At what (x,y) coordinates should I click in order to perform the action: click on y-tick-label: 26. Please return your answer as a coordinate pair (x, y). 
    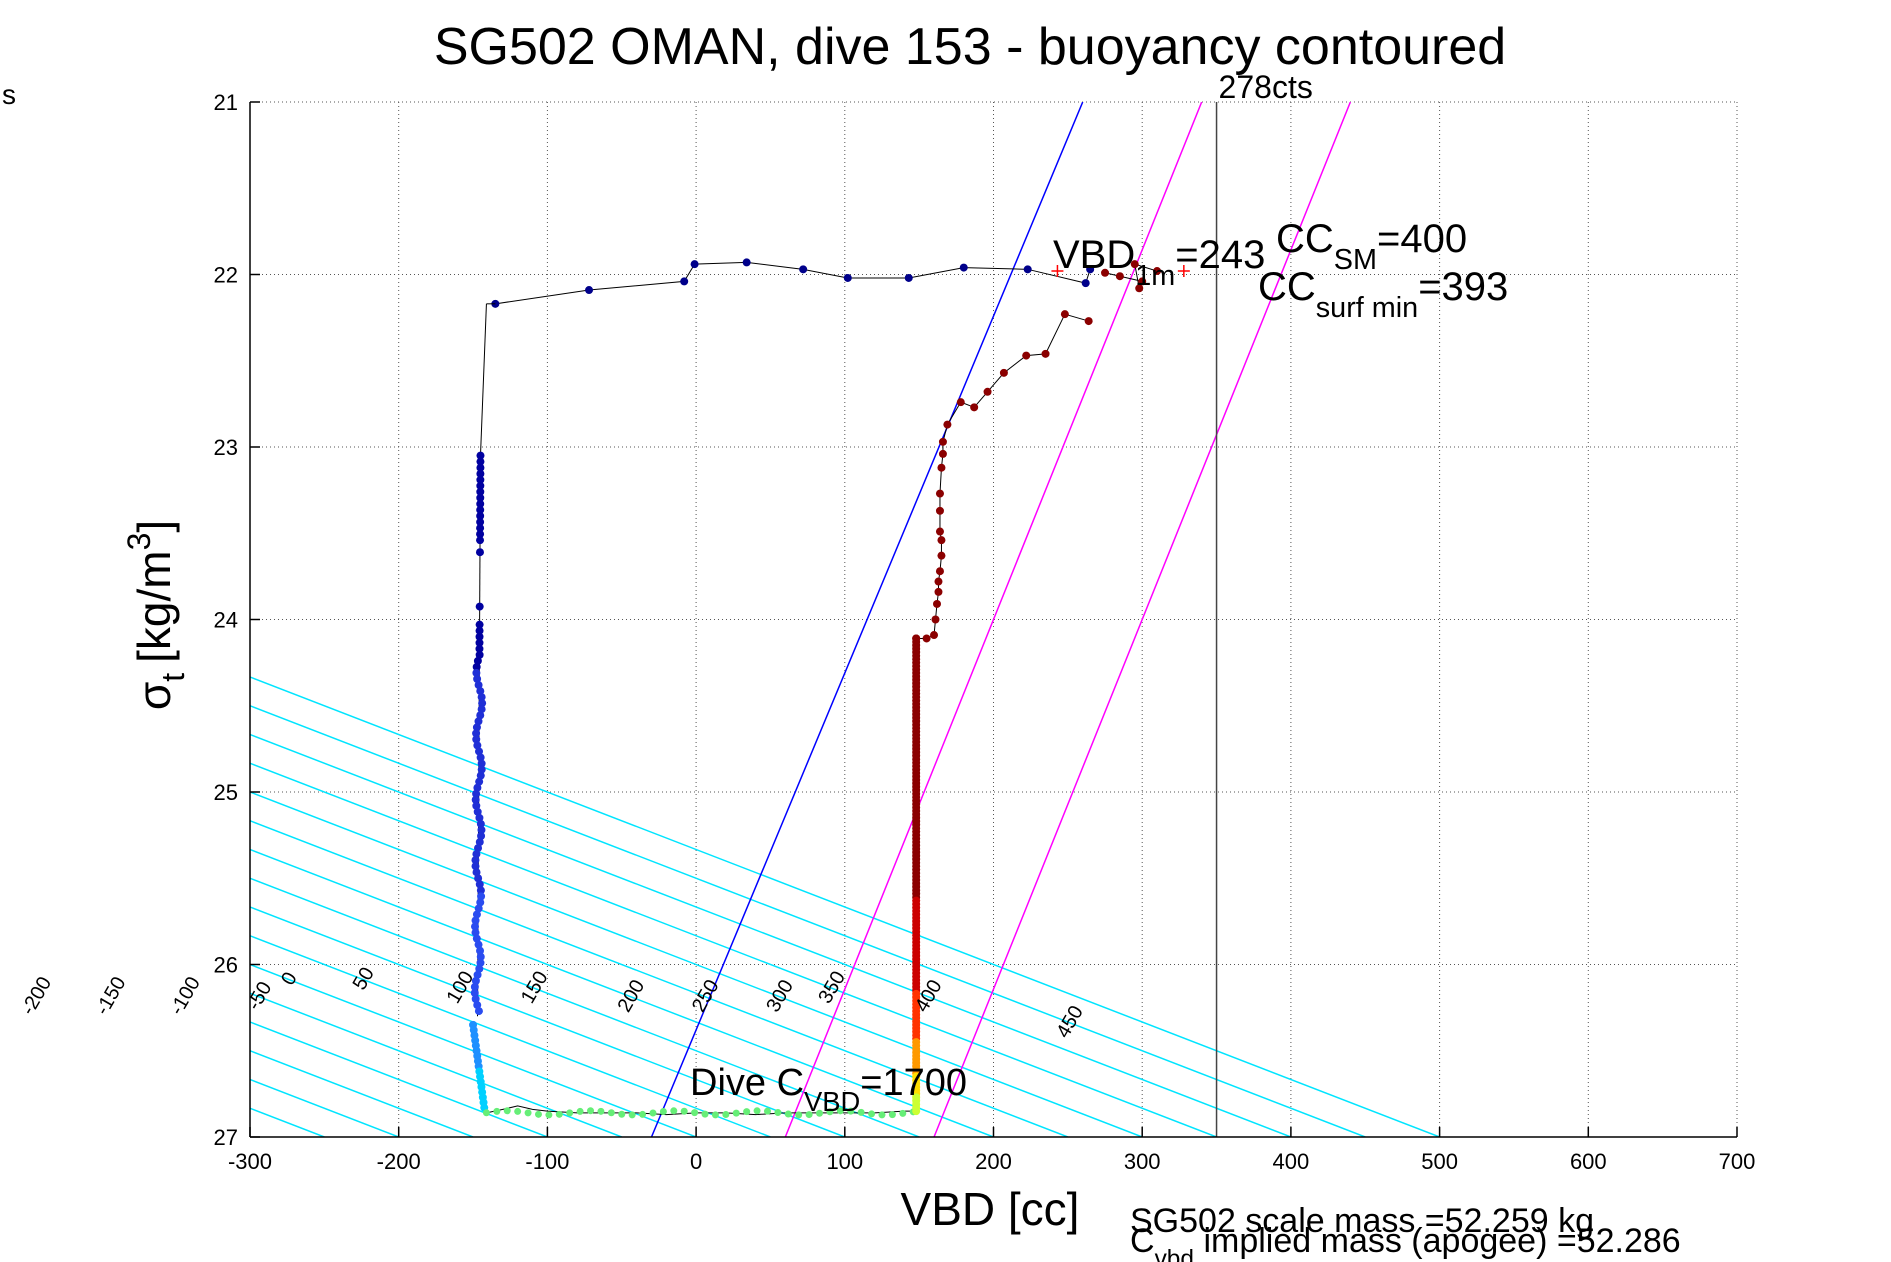
    Looking at the image, I should click on (226, 965).